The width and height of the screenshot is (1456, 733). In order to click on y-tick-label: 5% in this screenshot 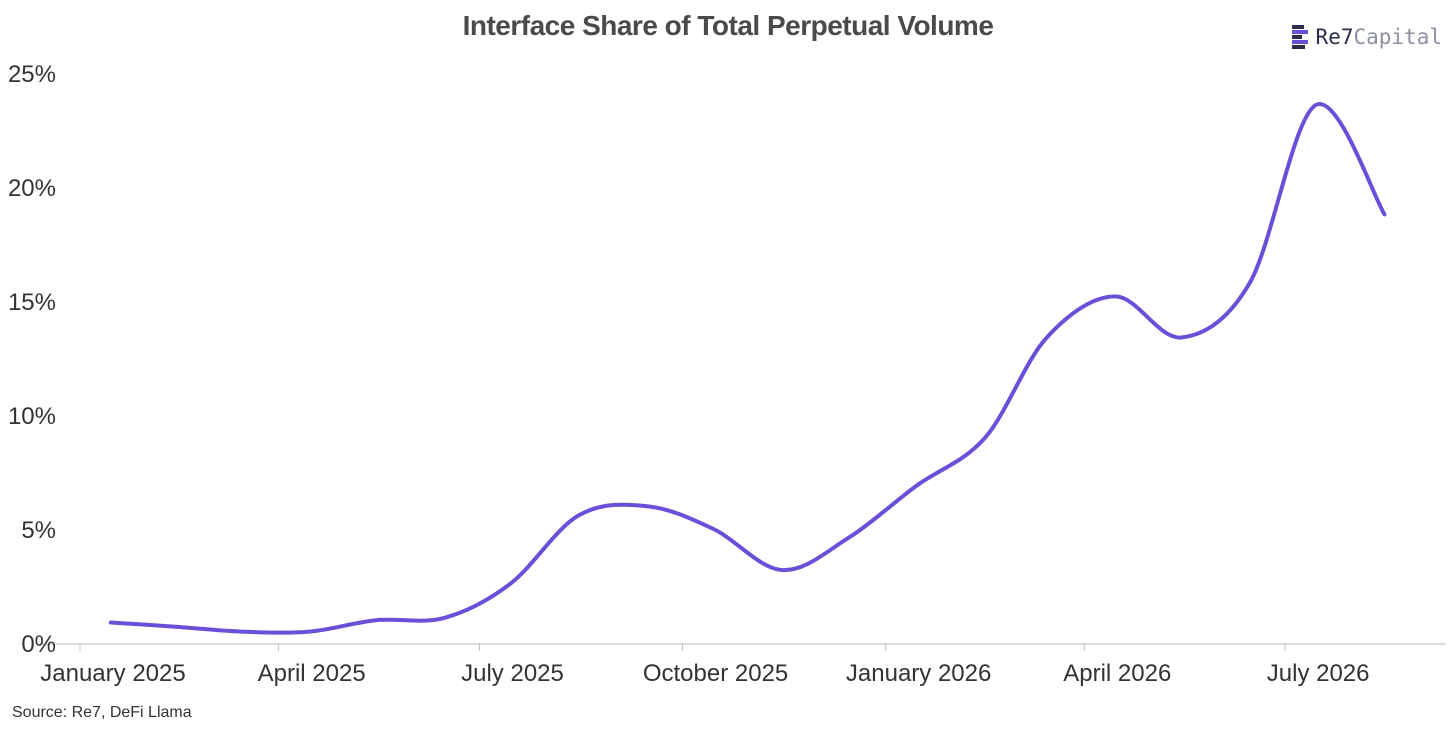, I will do `click(38, 530)`.